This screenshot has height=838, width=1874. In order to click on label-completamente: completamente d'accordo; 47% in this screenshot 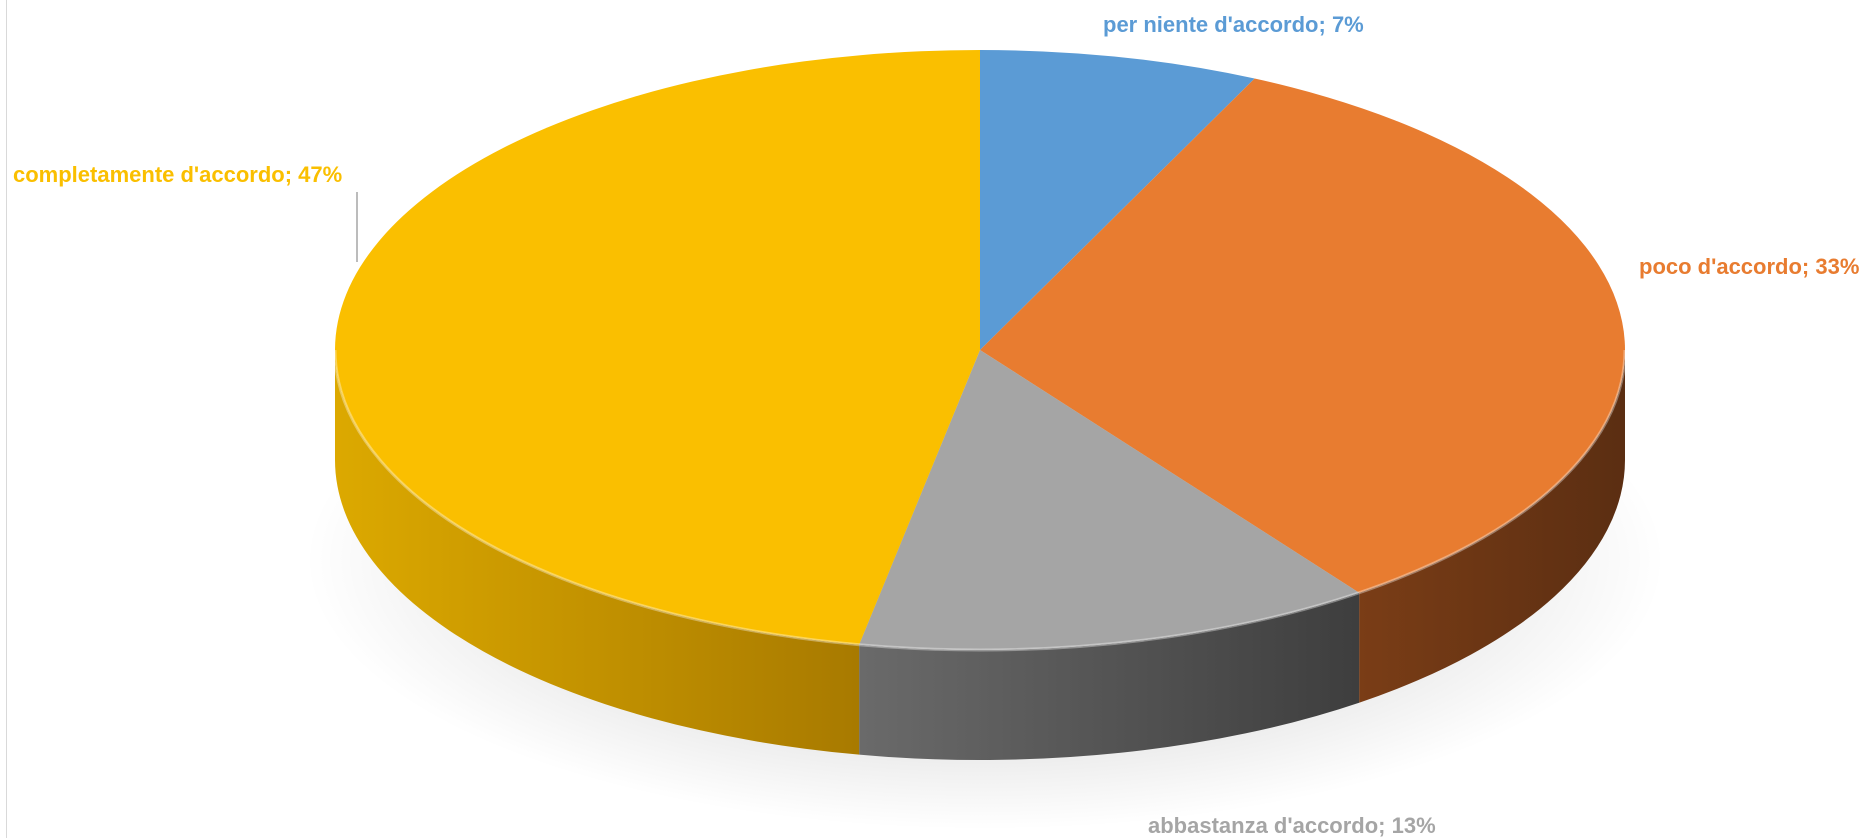, I will do `click(177, 174)`.